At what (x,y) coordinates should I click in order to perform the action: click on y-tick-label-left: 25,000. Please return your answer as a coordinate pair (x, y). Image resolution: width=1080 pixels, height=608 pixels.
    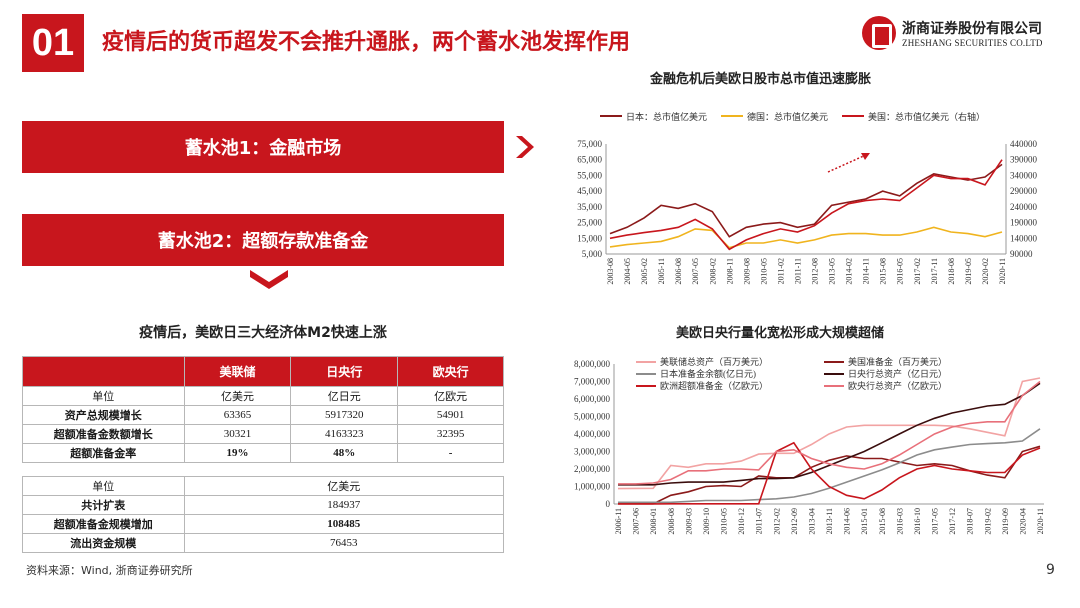
    Looking at the image, I should click on (589, 223).